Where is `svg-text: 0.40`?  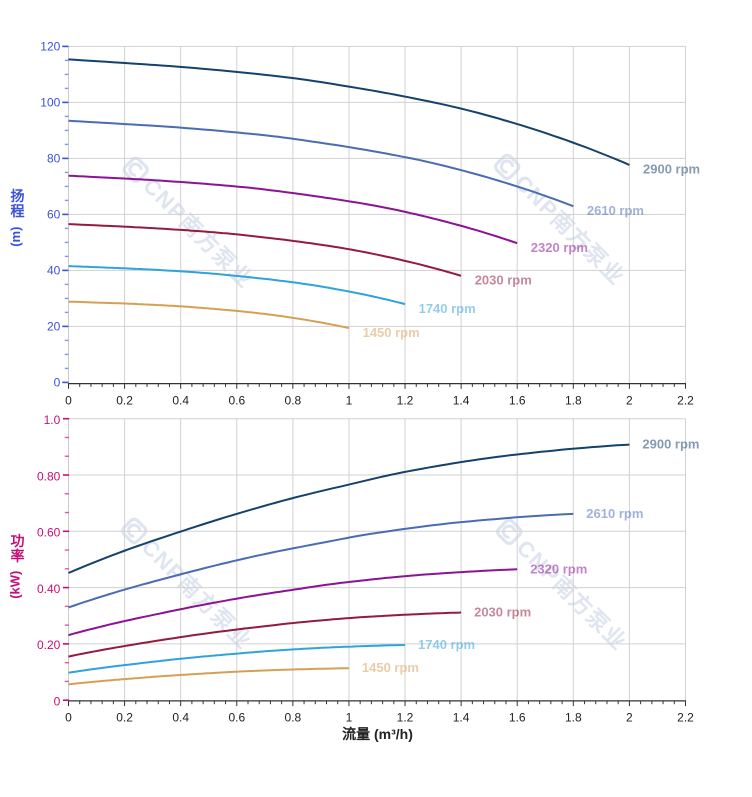
svg-text: 0.40 is located at coordinates (49, 589).